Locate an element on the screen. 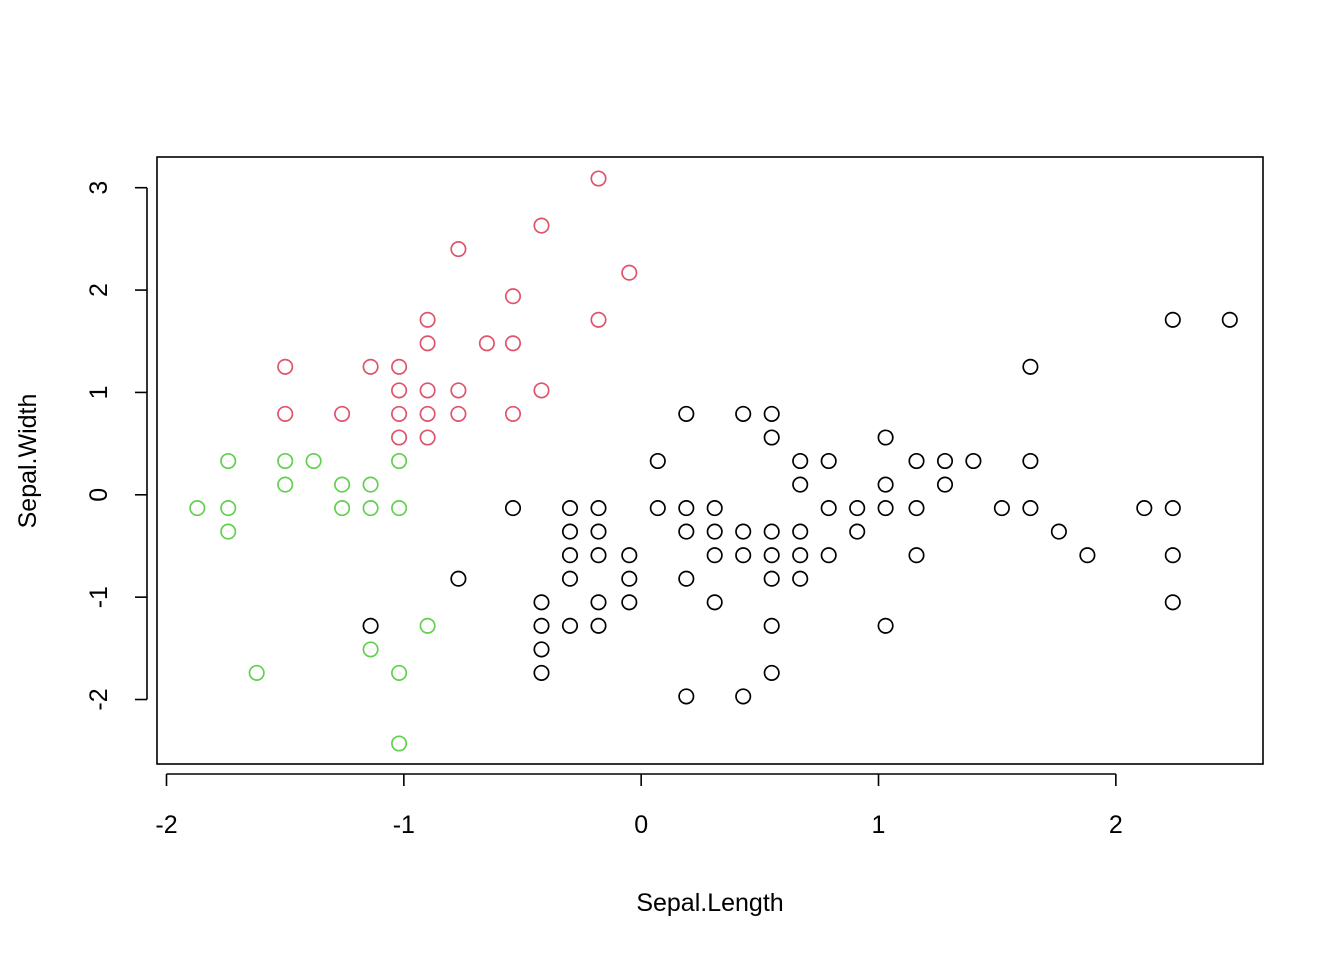  y-axis: -2 -1 0 1 2 3 is located at coordinates (116, 446).